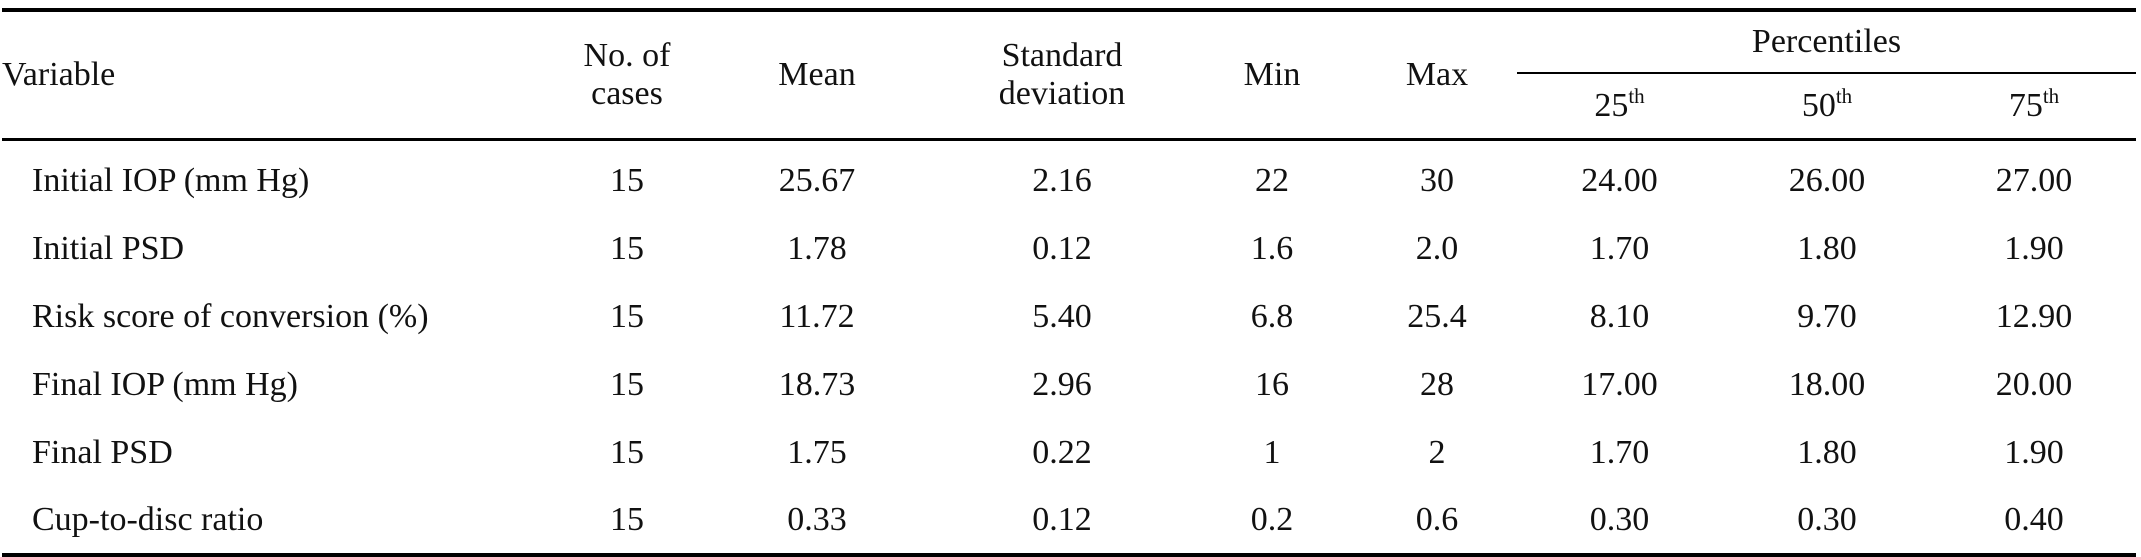  I want to click on cell-p75: 0.40, so click(2034, 522).